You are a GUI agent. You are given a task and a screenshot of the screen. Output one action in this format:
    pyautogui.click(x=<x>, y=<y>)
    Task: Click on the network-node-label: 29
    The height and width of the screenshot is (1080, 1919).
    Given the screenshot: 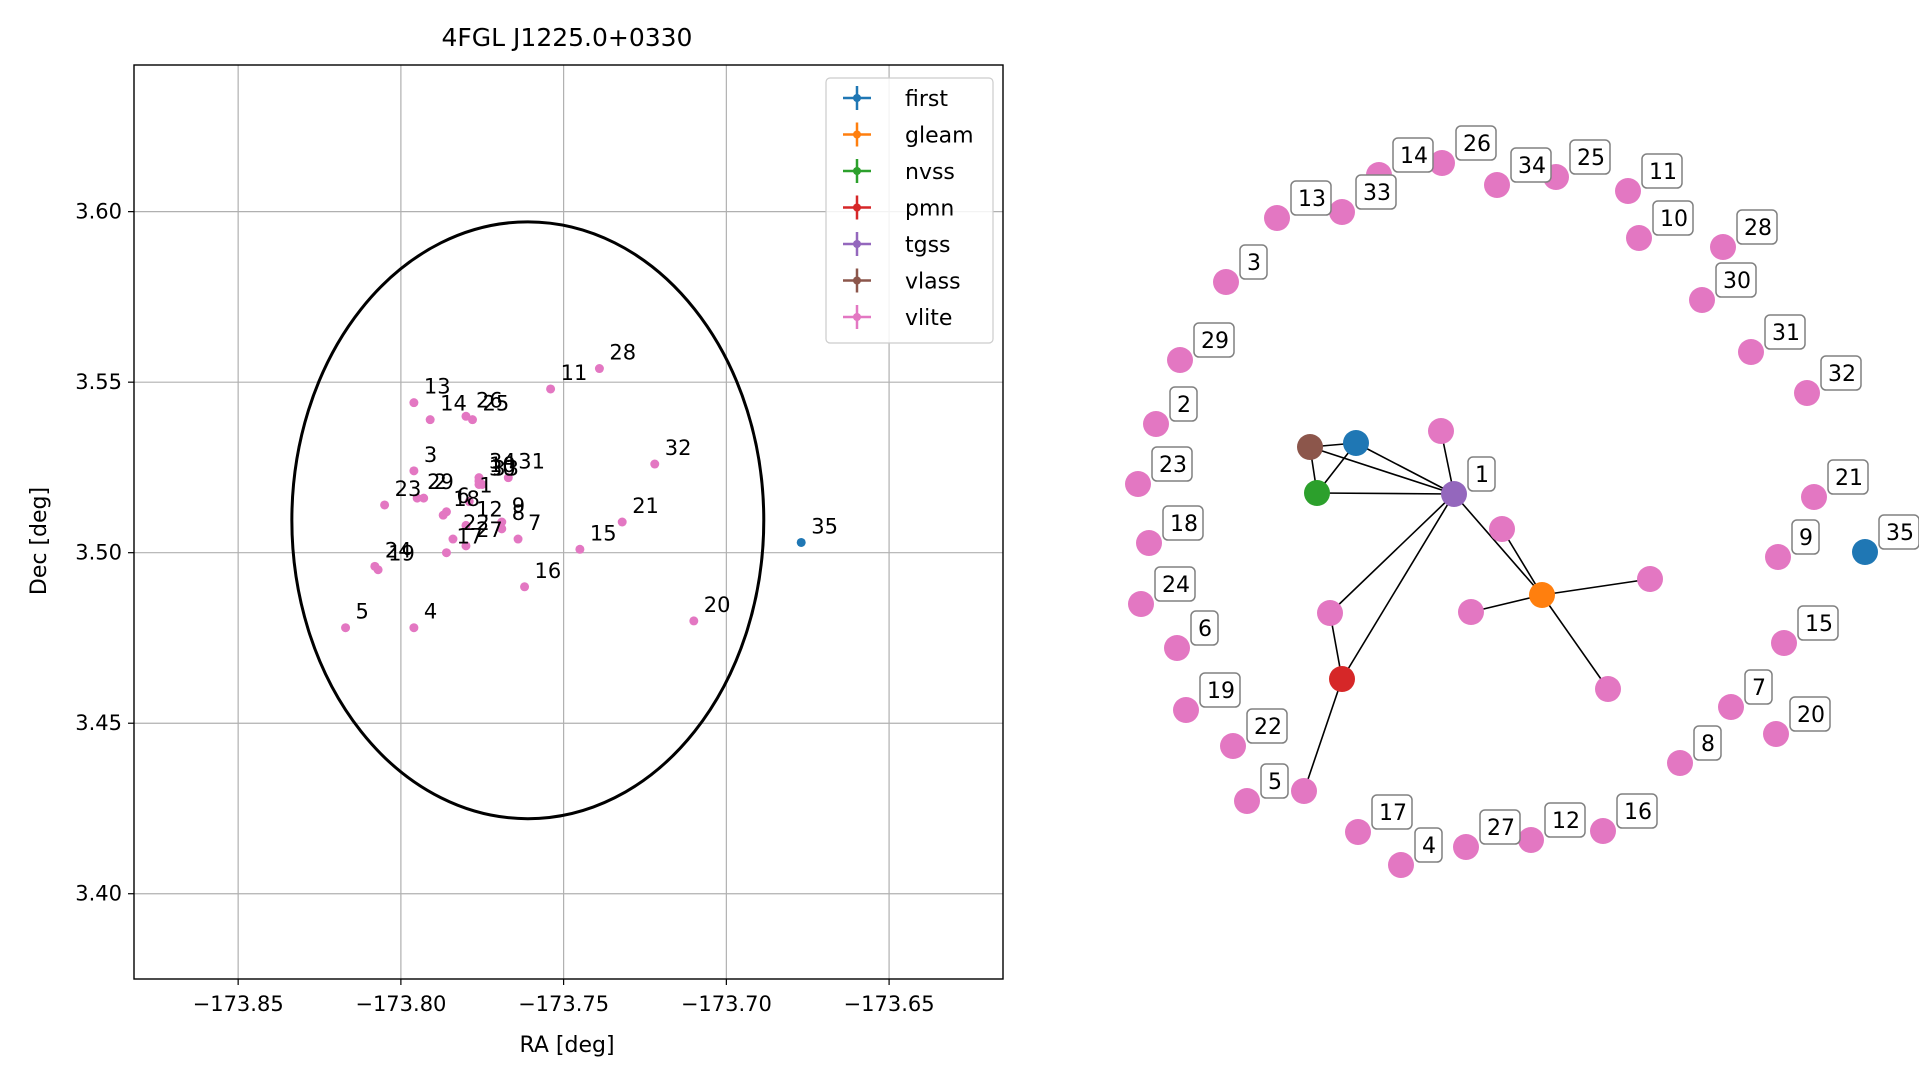 What is the action you would take?
    pyautogui.click(x=1215, y=341)
    